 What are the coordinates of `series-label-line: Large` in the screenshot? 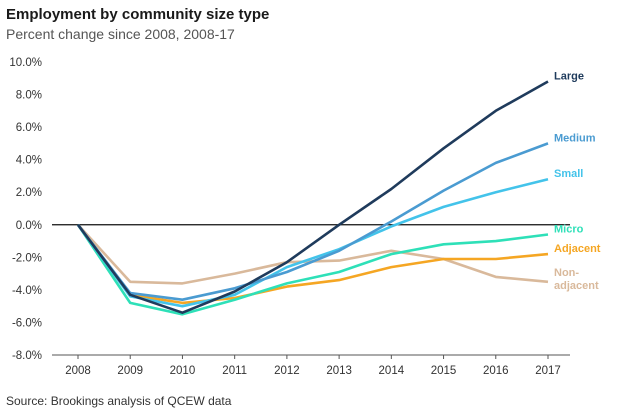 It's located at (569, 77).